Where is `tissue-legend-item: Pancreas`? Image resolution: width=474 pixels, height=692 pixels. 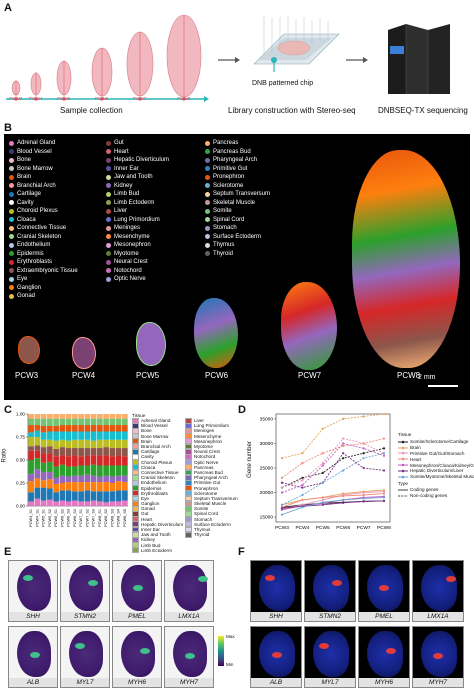 tissue-legend-item: Pancreas is located at coordinates (237, 143).